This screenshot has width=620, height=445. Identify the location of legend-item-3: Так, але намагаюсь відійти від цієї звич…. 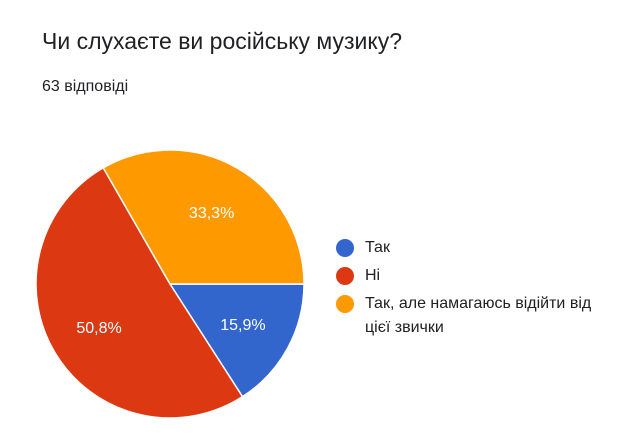
(471, 316).